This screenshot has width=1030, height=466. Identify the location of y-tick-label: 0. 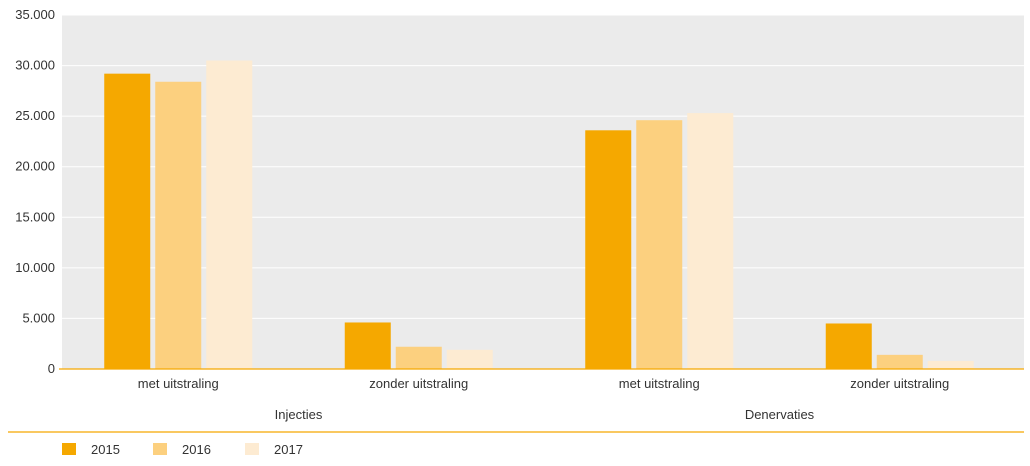
(51, 368).